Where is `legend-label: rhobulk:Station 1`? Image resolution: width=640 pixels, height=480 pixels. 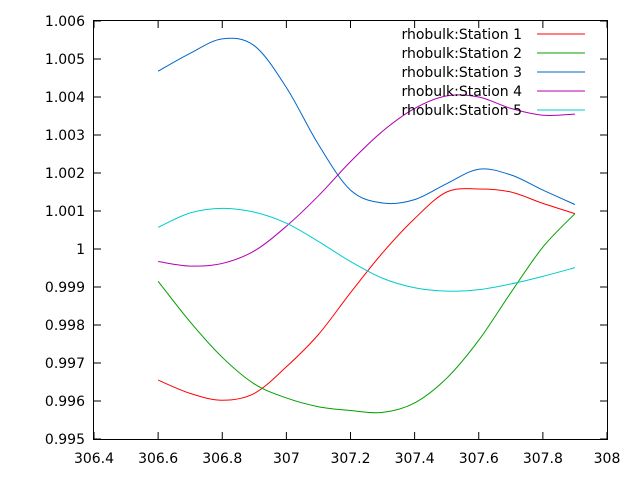
legend-label: rhobulk:Station 1 is located at coordinates (461, 35).